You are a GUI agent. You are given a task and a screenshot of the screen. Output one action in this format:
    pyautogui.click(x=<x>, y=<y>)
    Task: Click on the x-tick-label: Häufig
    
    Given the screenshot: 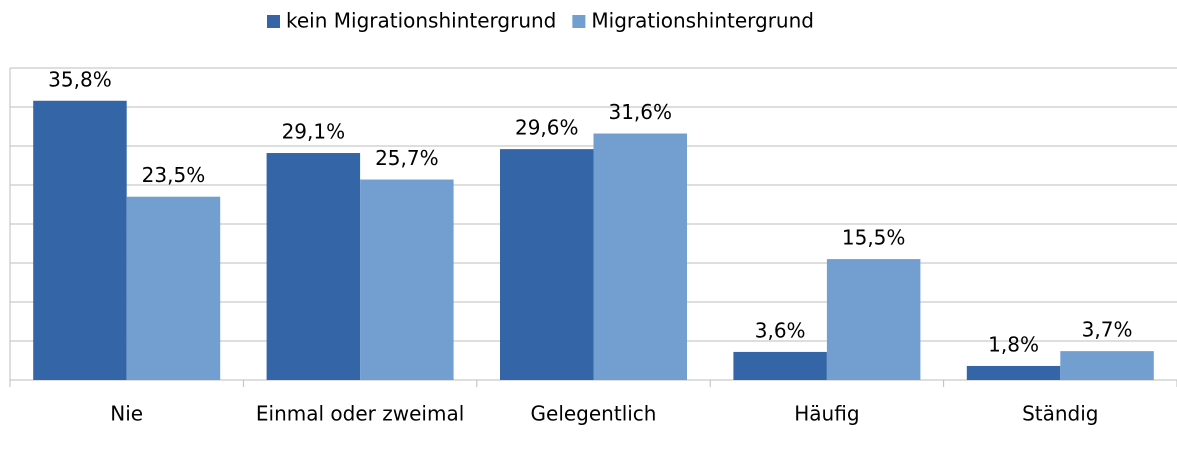 What is the action you would take?
    pyautogui.click(x=826, y=414)
    